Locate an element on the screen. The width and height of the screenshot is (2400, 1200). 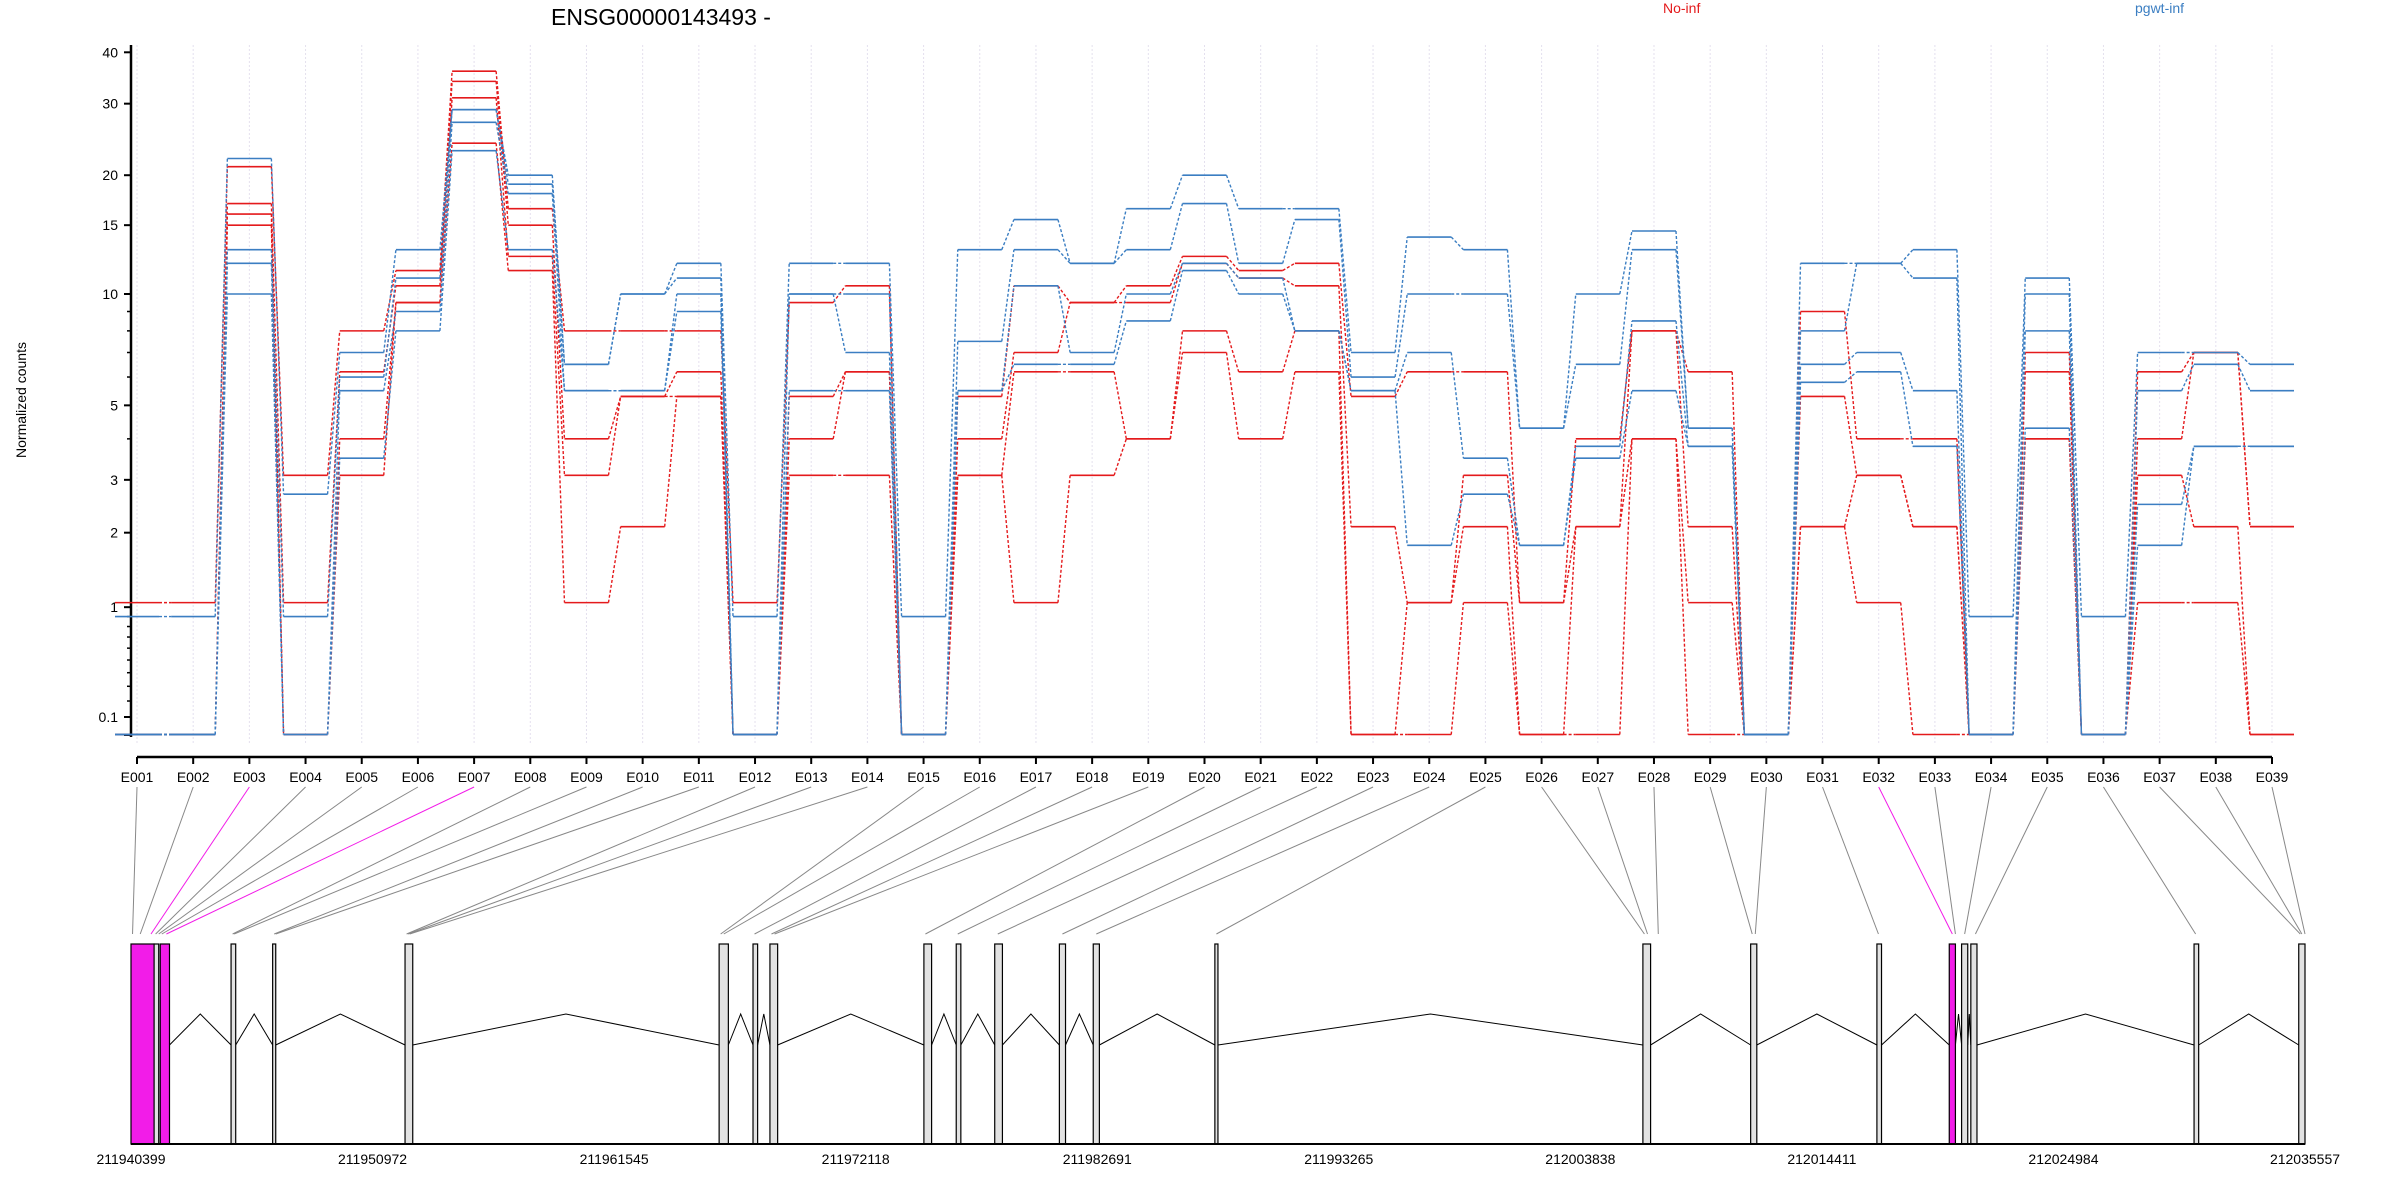
connector-e014 is located at coordinates (638, 860).